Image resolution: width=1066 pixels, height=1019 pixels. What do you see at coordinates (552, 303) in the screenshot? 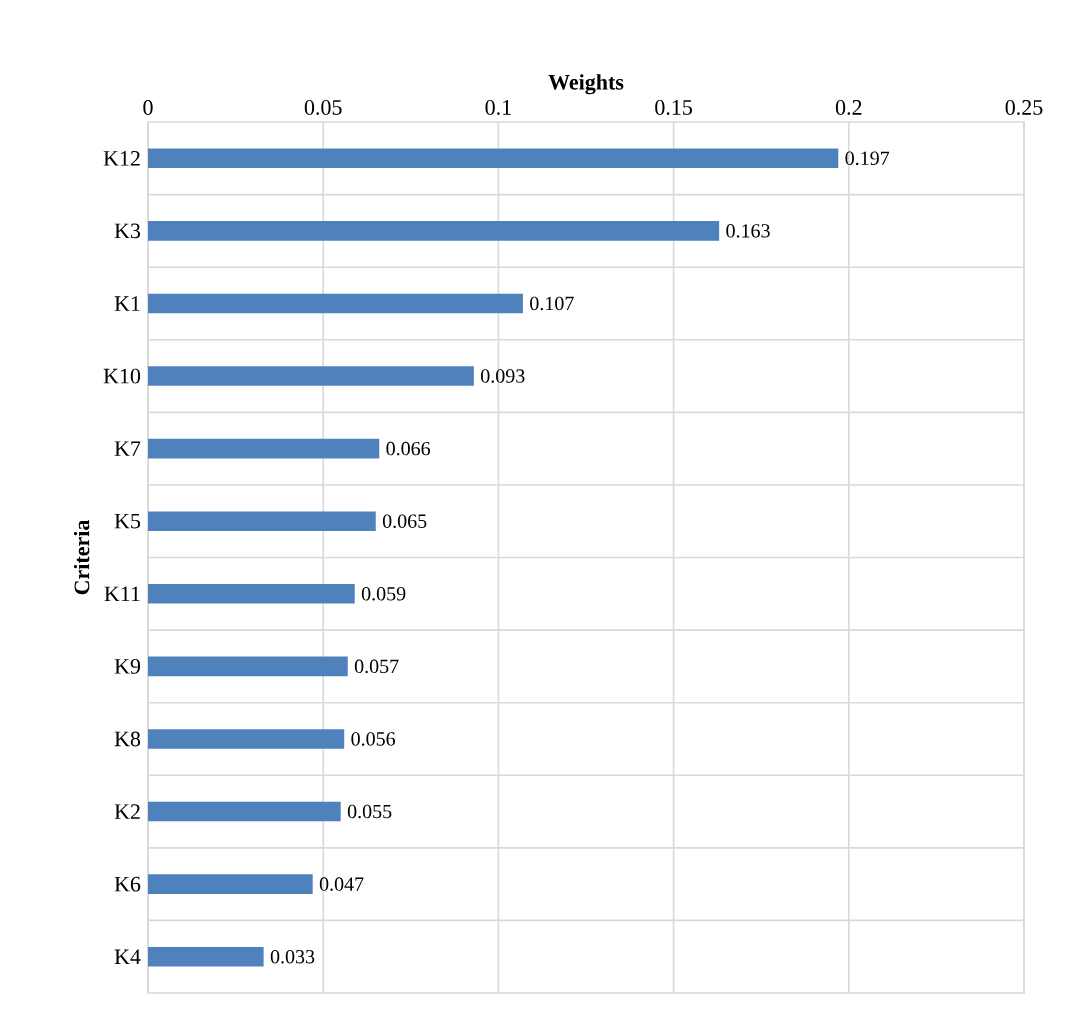
I see `data-label: 0.107` at bounding box center [552, 303].